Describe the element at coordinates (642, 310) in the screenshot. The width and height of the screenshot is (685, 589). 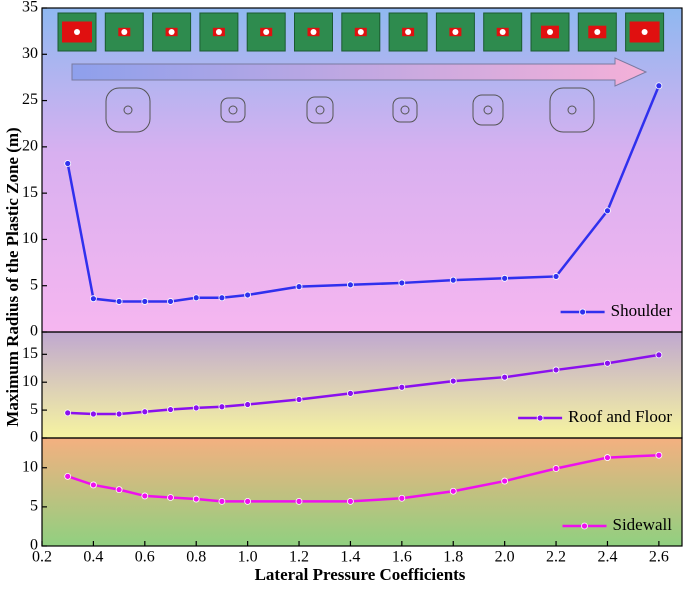
I see `legend-label: Shoulder` at that location.